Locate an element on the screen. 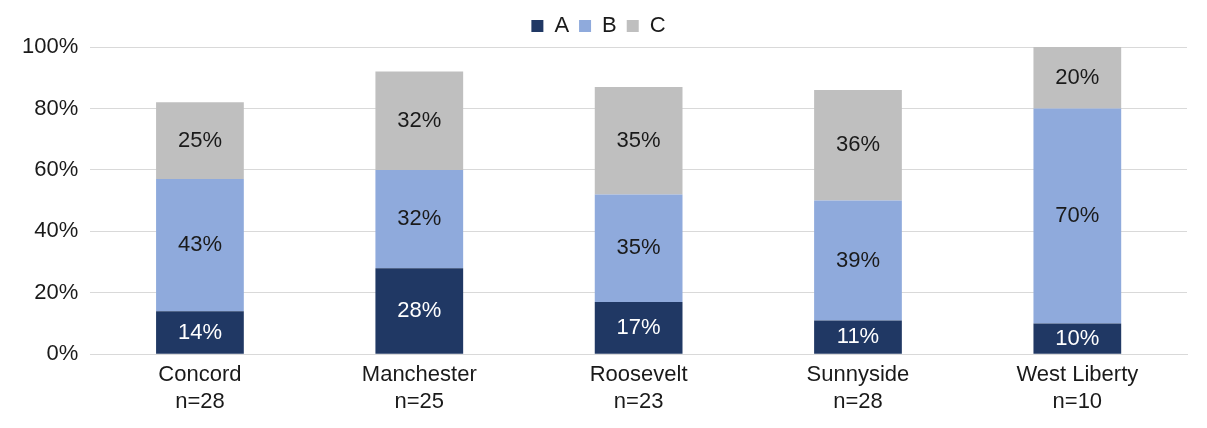  data-label: 36% is located at coordinates (857, 144).